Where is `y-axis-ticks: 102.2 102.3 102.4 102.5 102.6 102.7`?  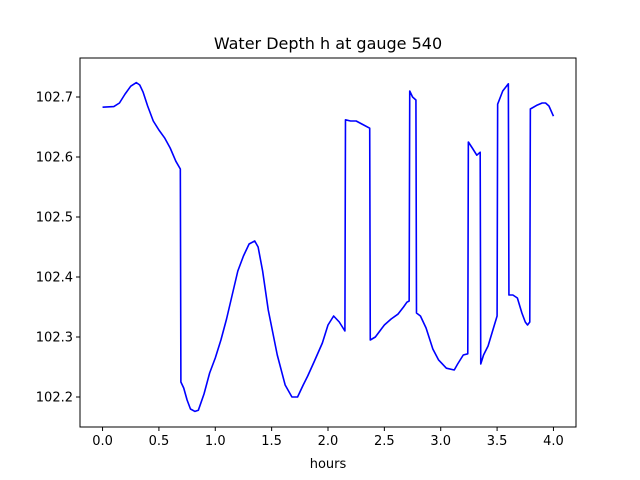
y-axis-ticks: 102.2 102.3 102.4 102.5 102.6 102.7 is located at coordinates (58, 248).